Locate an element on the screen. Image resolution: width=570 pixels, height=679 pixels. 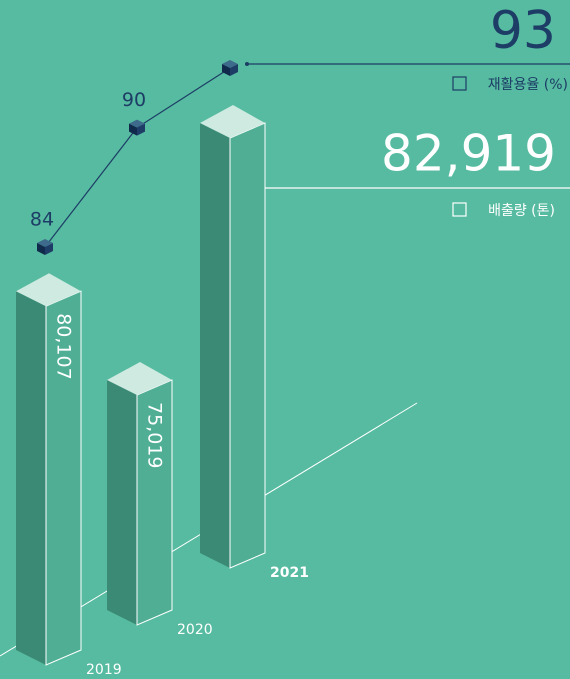
legend-label: 배출량 (톤) is located at coordinates (521, 211).